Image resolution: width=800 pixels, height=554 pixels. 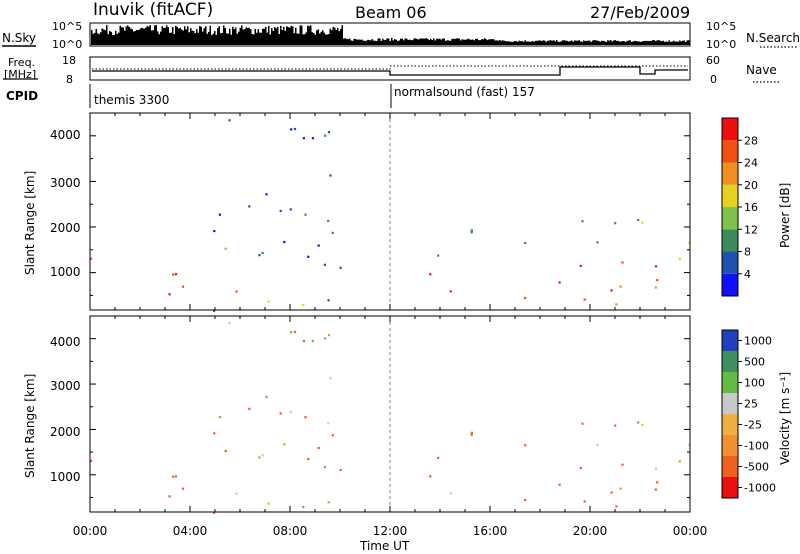 What do you see at coordinates (690, 531) in the screenshot?
I see `x-tick-label: 00:00` at bounding box center [690, 531].